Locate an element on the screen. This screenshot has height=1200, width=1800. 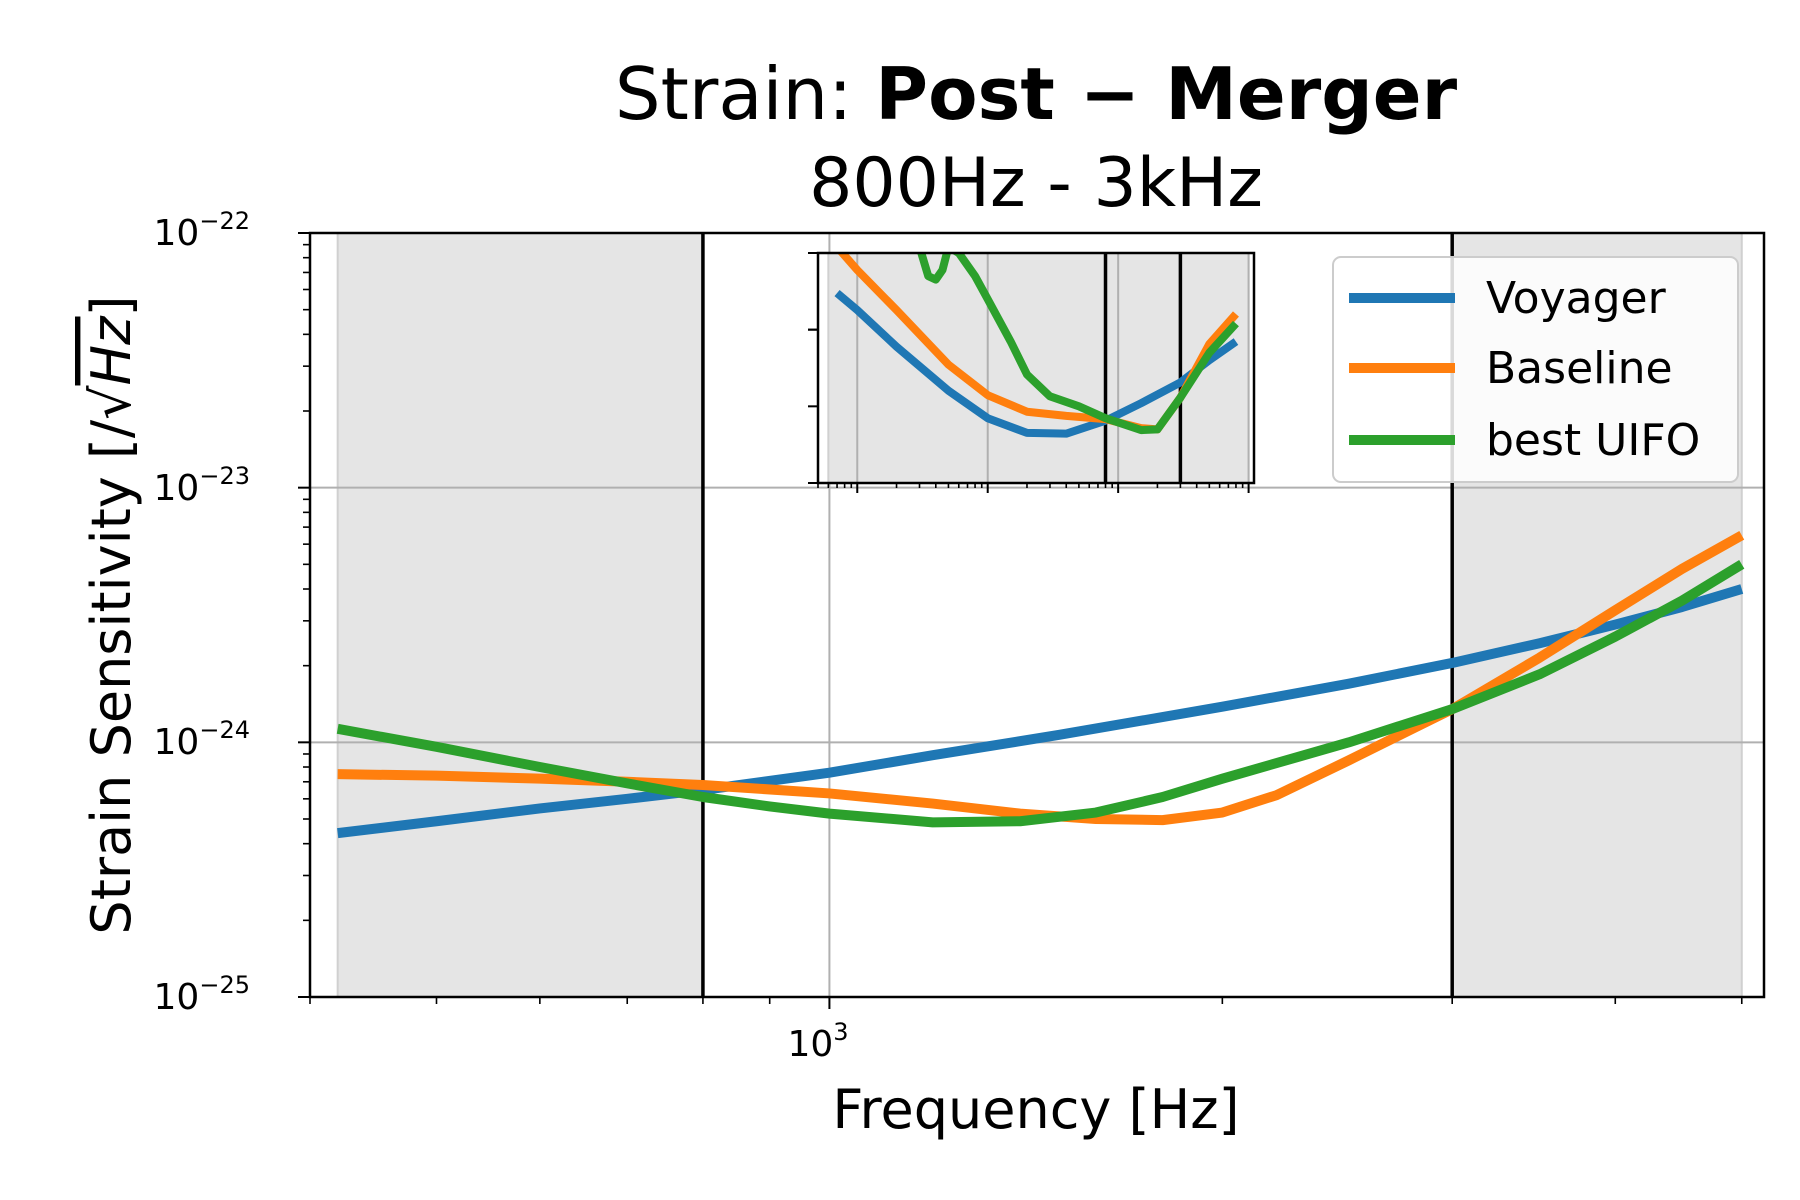
inset-series-group is located at coordinates (1036, 345).